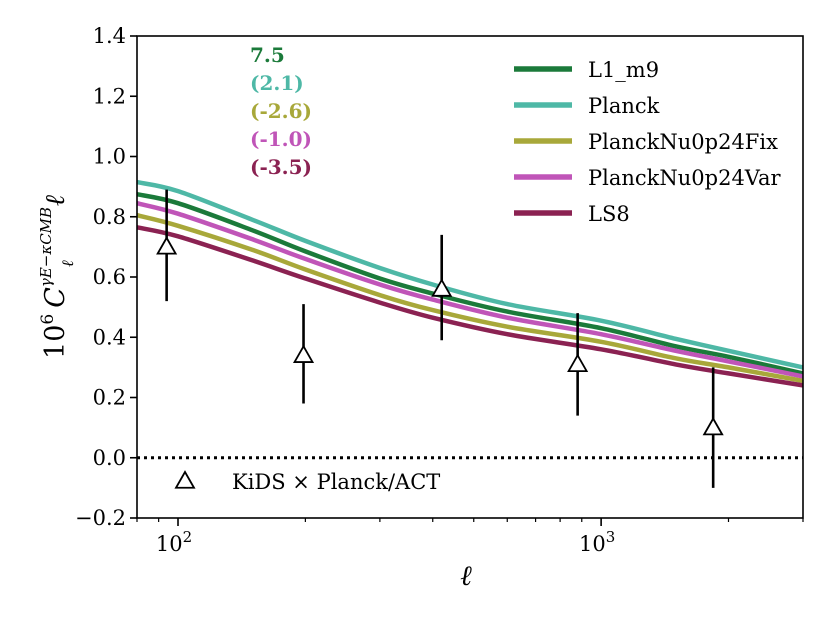 Image resolution: width=830 pixels, height=623 pixels. What do you see at coordinates (624, 106) in the screenshot?
I see `legend-label: Planck` at bounding box center [624, 106].